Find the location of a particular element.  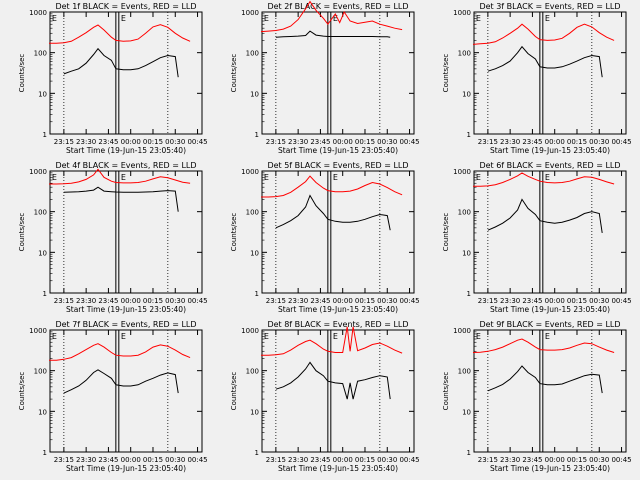

panel-title: Det 9f BLACK = Events, RED = LLD is located at coordinates (549, 324).